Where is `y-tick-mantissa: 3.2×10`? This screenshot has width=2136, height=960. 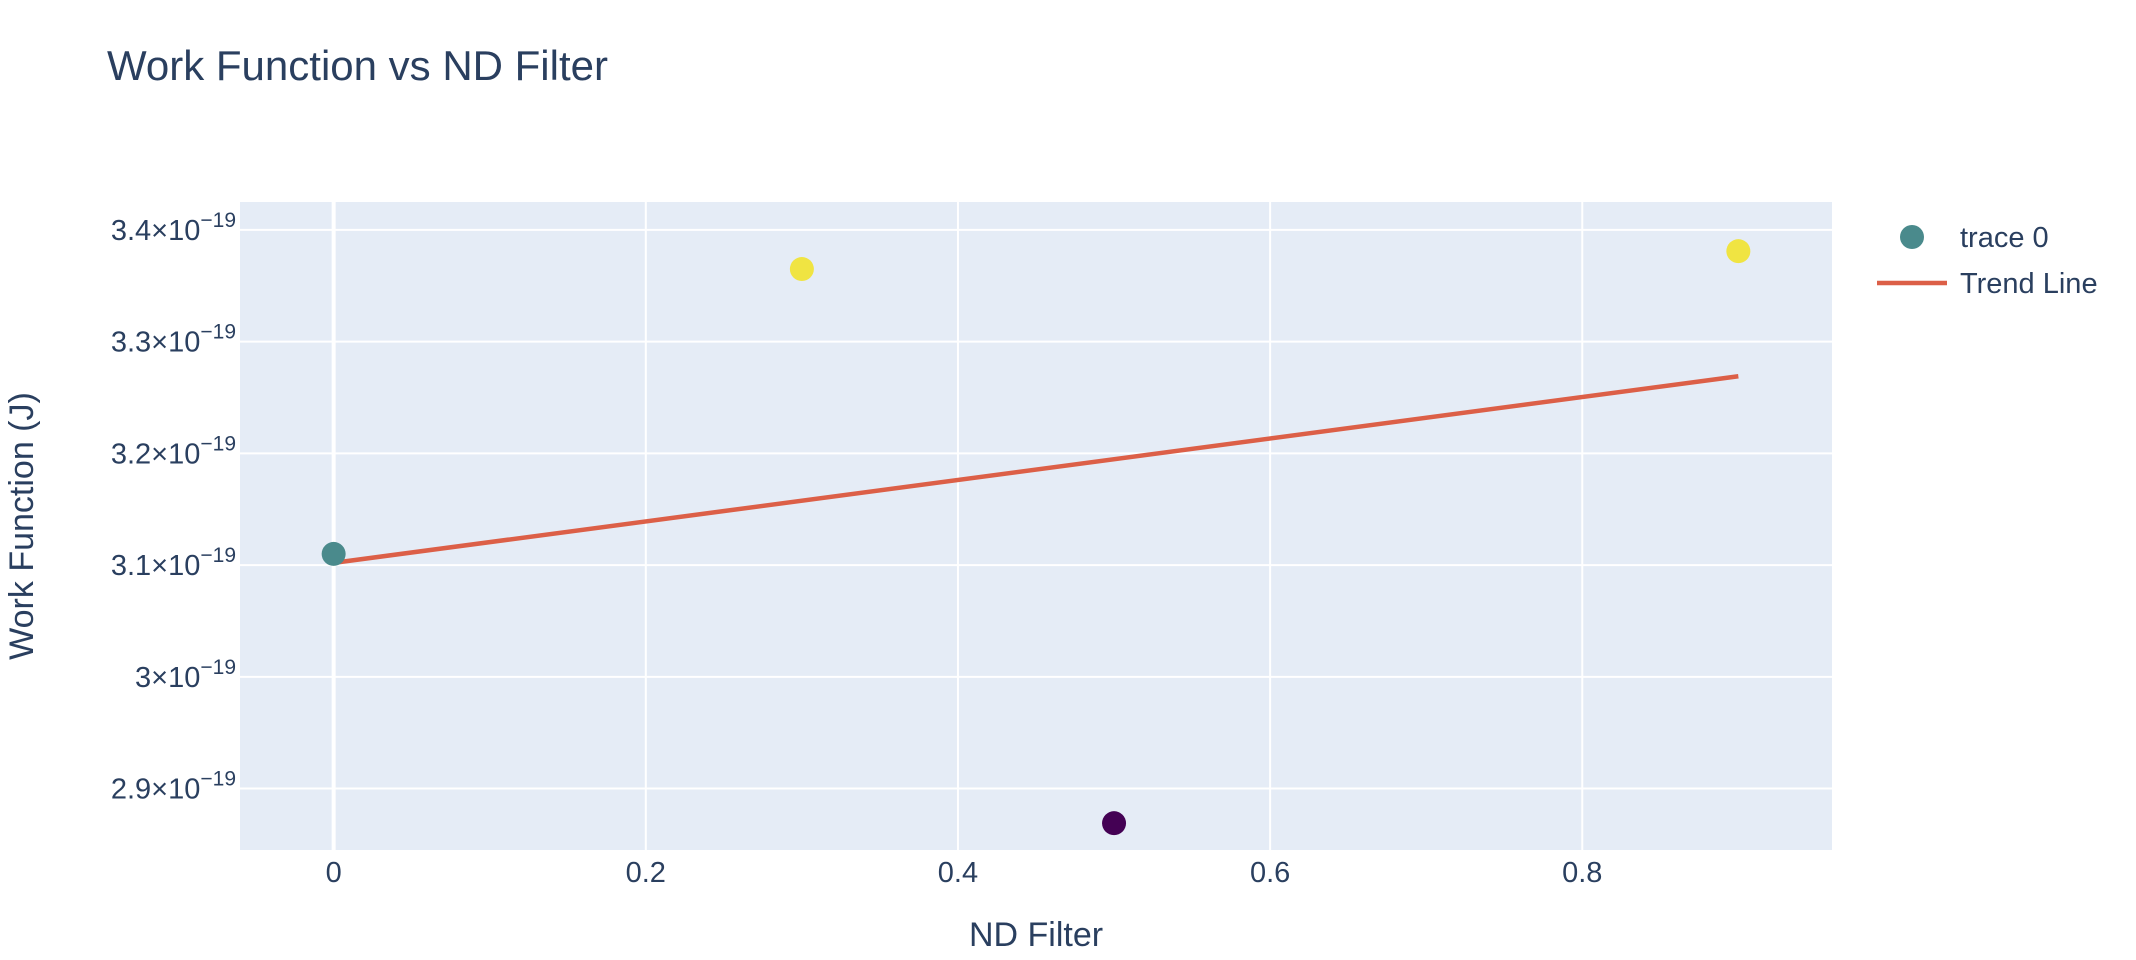
y-tick-mantissa: 3.2×10 is located at coordinates (156, 454).